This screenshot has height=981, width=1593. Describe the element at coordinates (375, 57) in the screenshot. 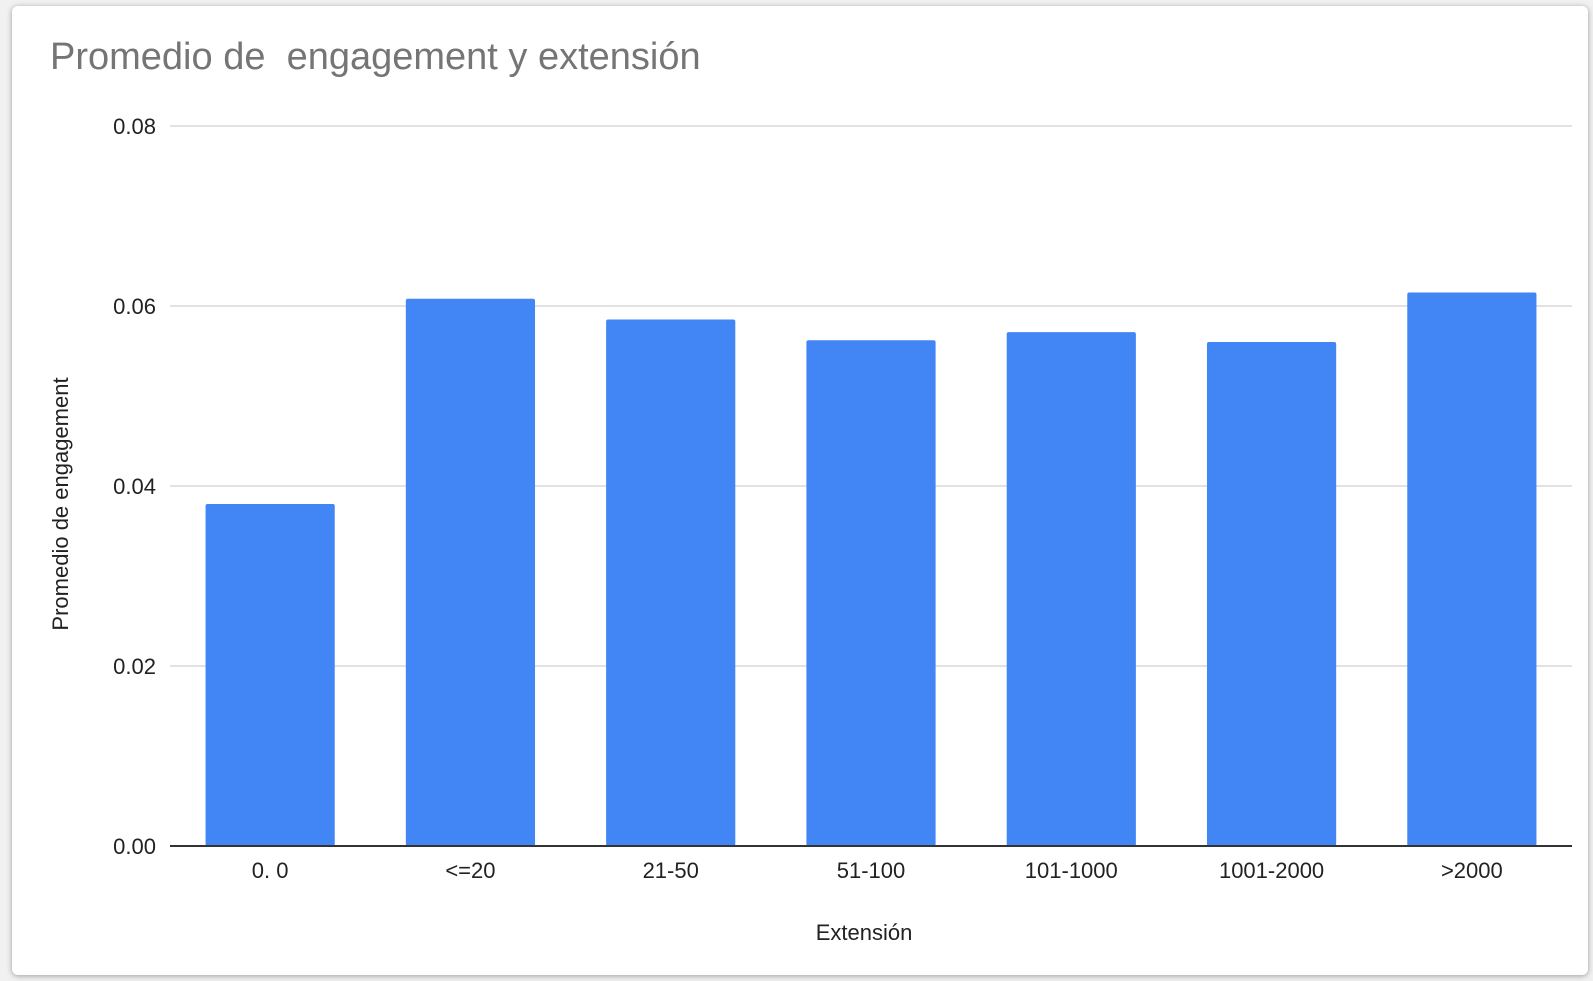

I see `chart-title: Promedio de engagement y extensión` at that location.